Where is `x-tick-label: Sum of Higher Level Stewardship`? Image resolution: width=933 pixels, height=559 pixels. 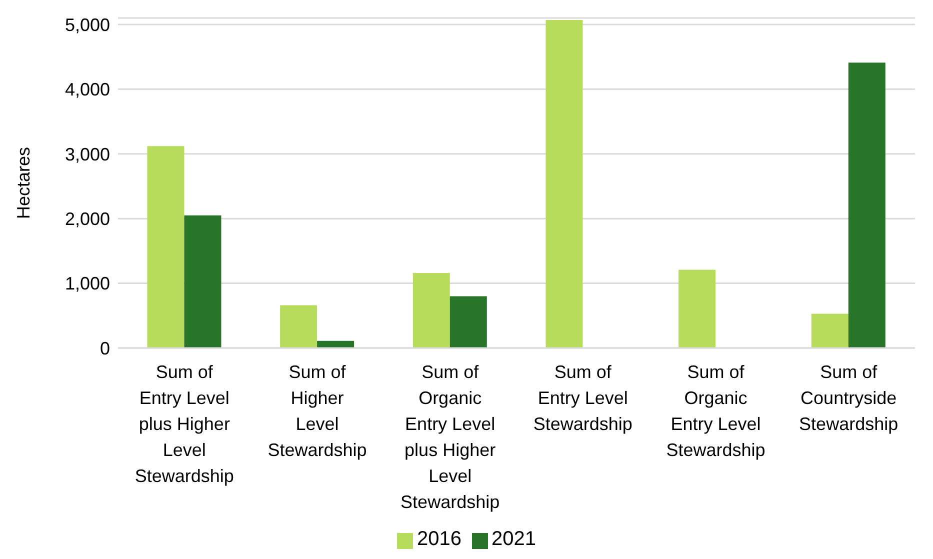
x-tick-label: Sum of Higher Level Stewardship is located at coordinates (317, 411).